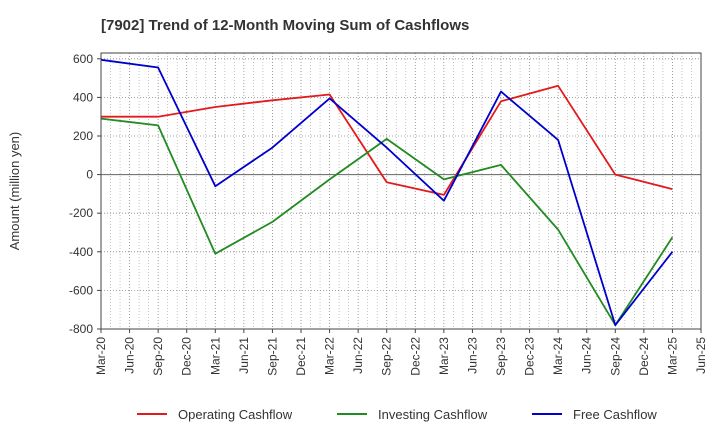  Describe the element at coordinates (301, 356) in the screenshot. I see `x-tick-label: Dec-21` at that location.